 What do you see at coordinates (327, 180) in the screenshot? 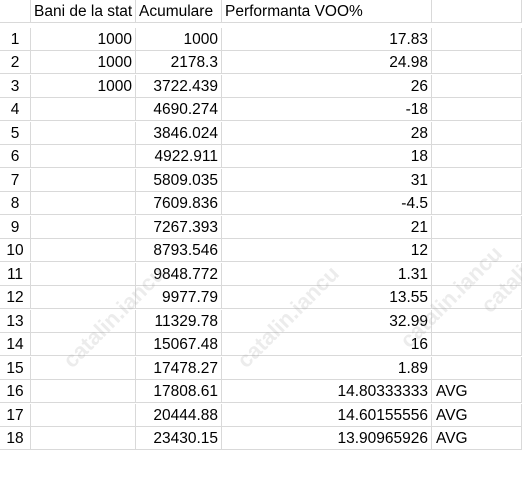
I see `cell-performanta-voo: 31` at bounding box center [327, 180].